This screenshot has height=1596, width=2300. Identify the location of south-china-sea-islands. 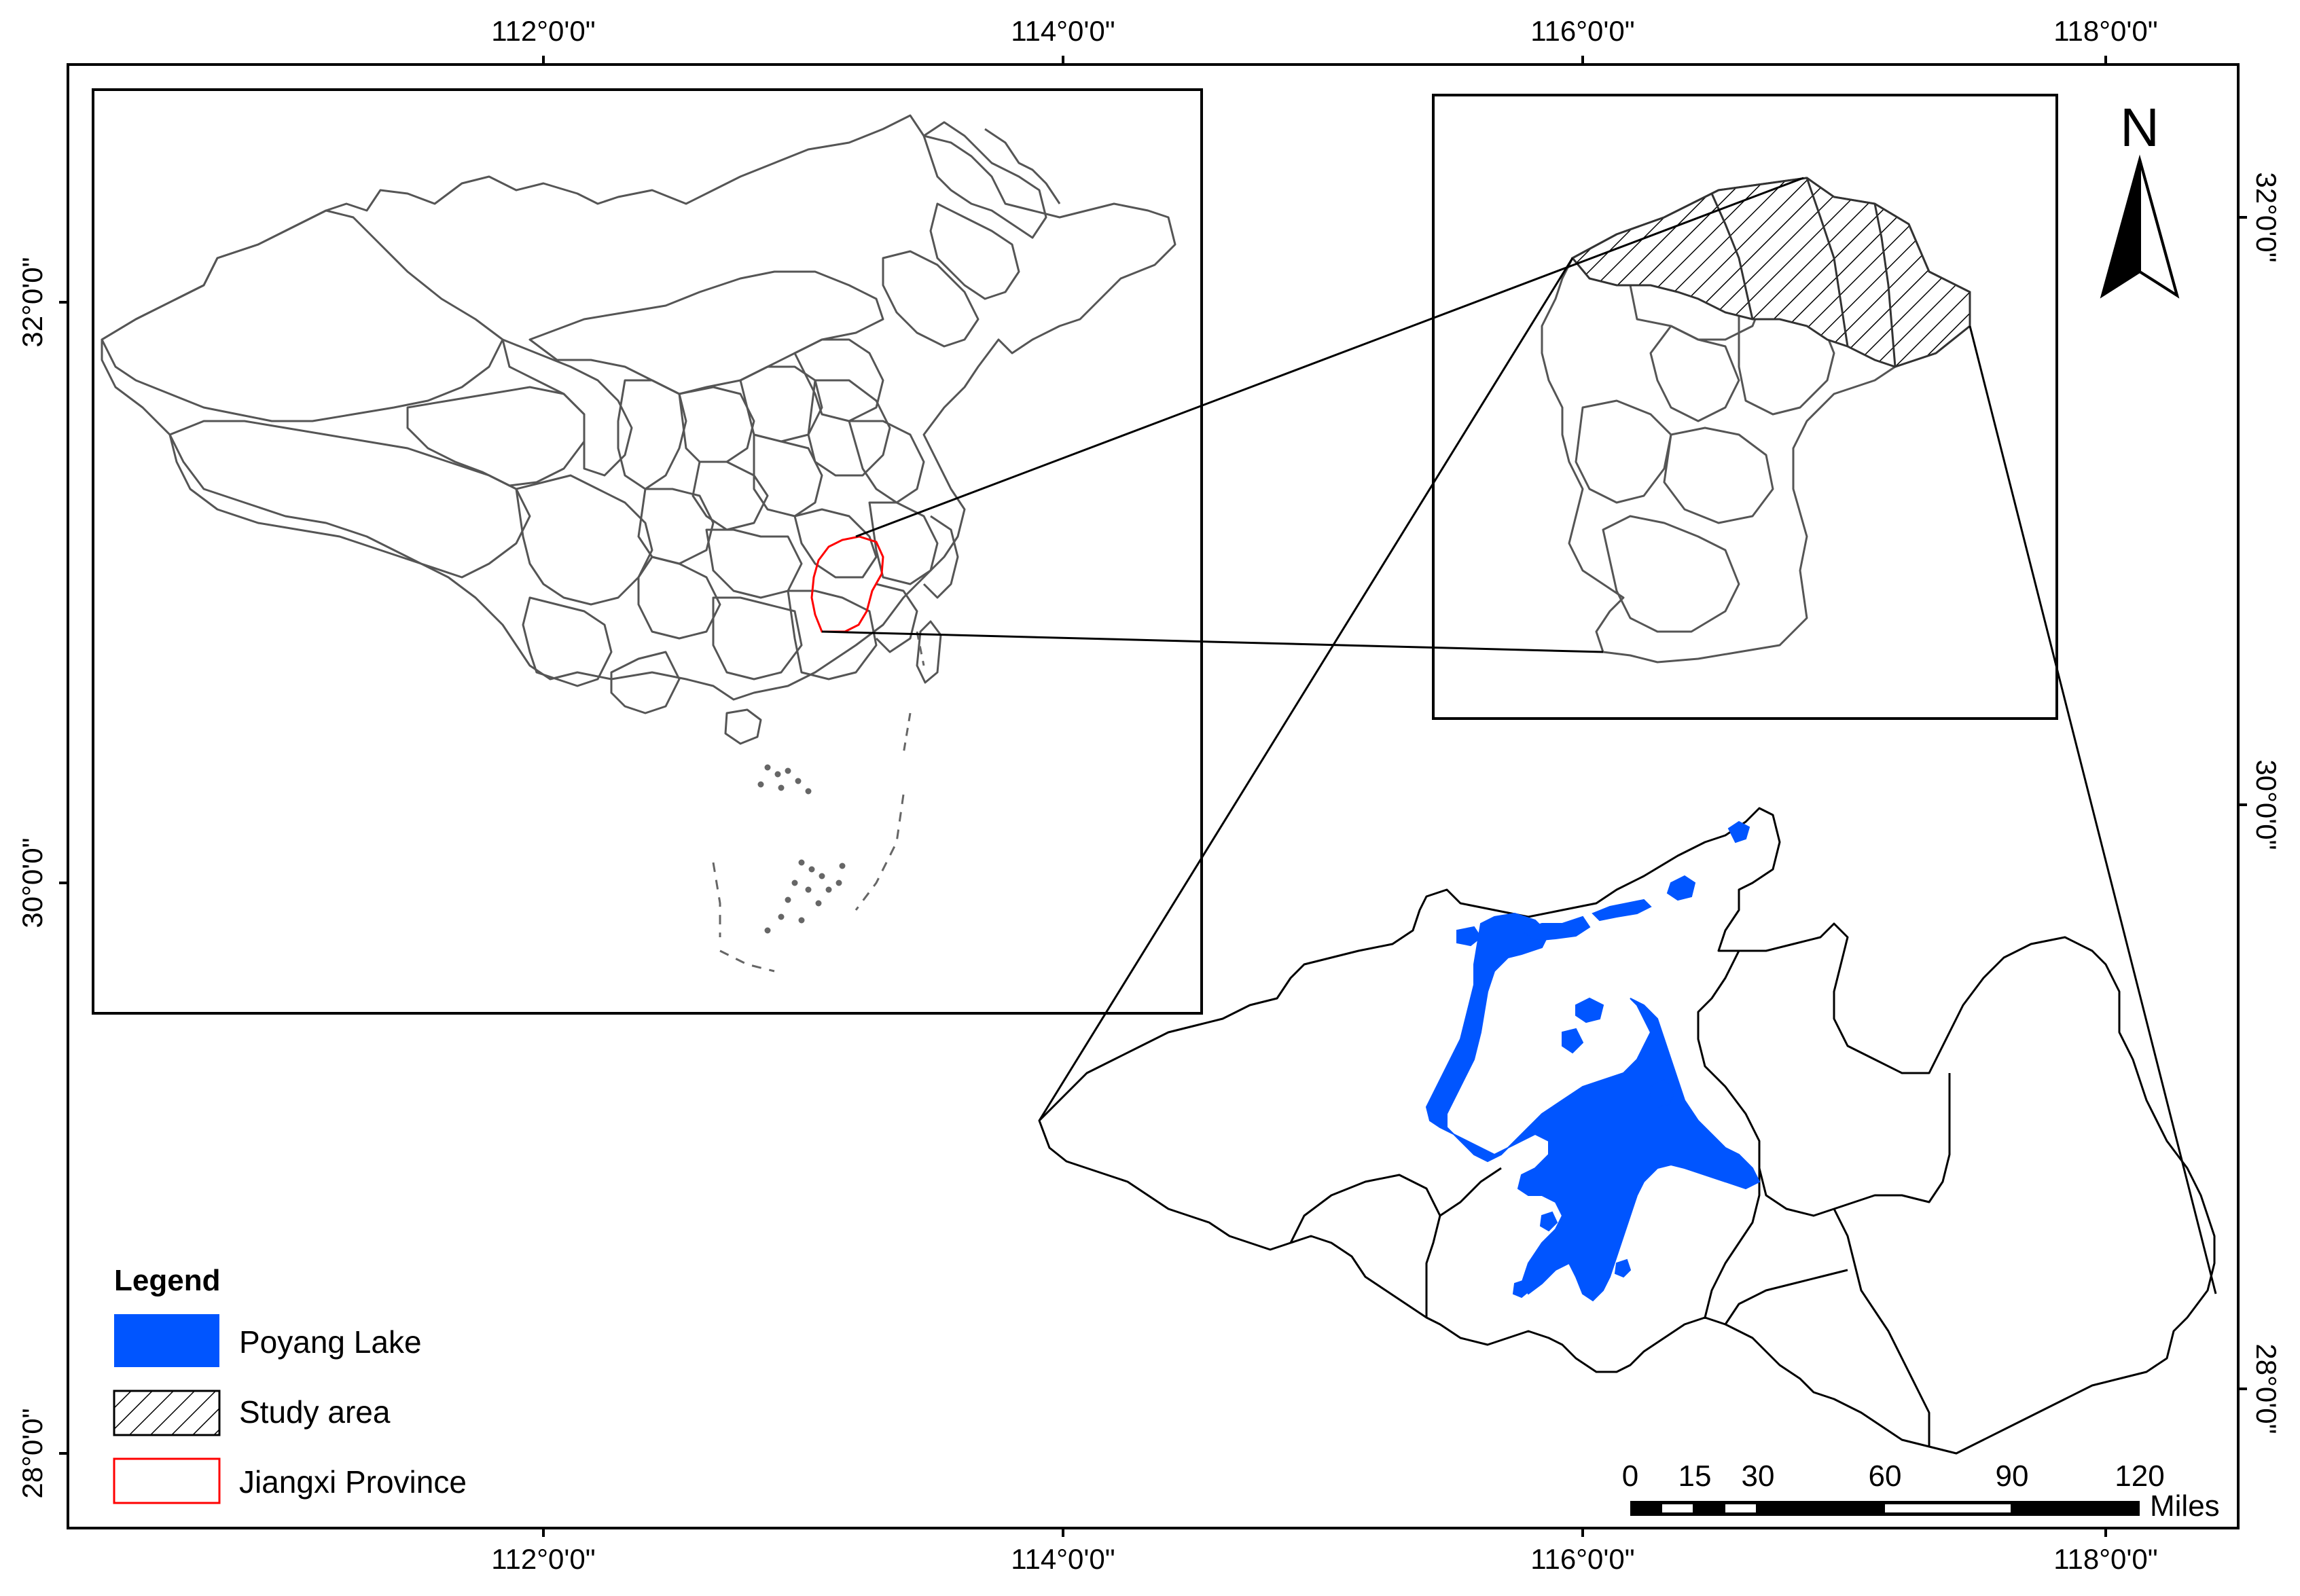
(819, 802).